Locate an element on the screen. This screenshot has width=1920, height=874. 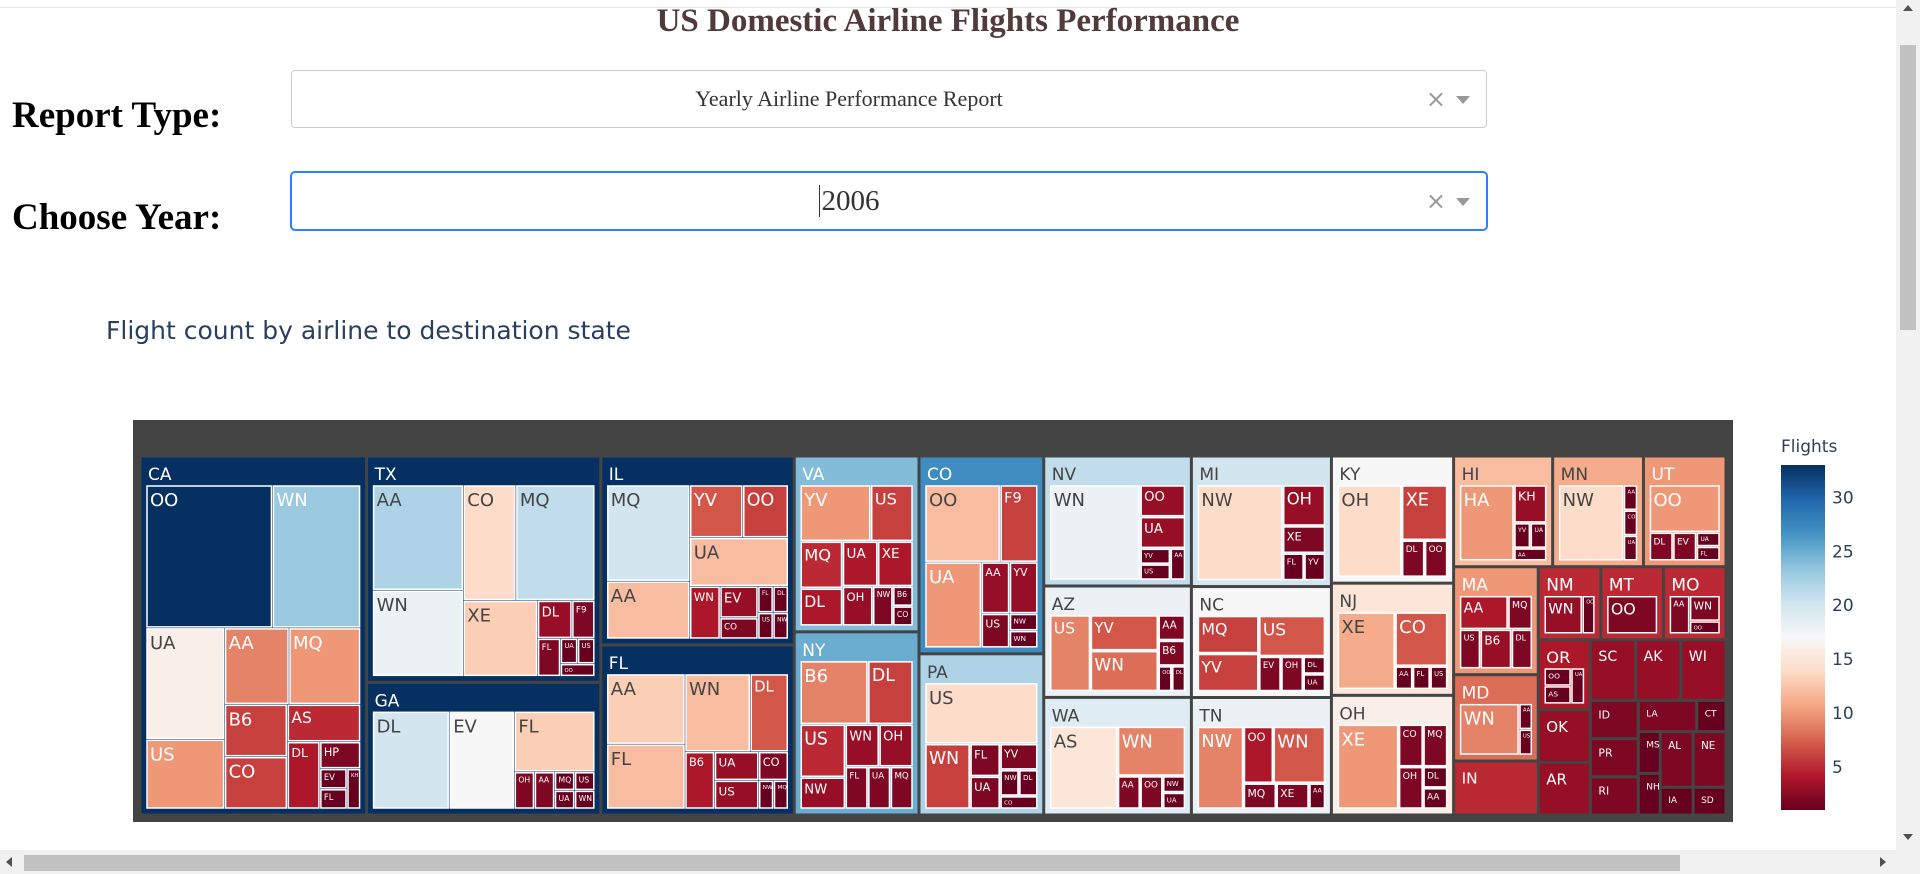
year-input: 2006 is located at coordinates (849, 201).